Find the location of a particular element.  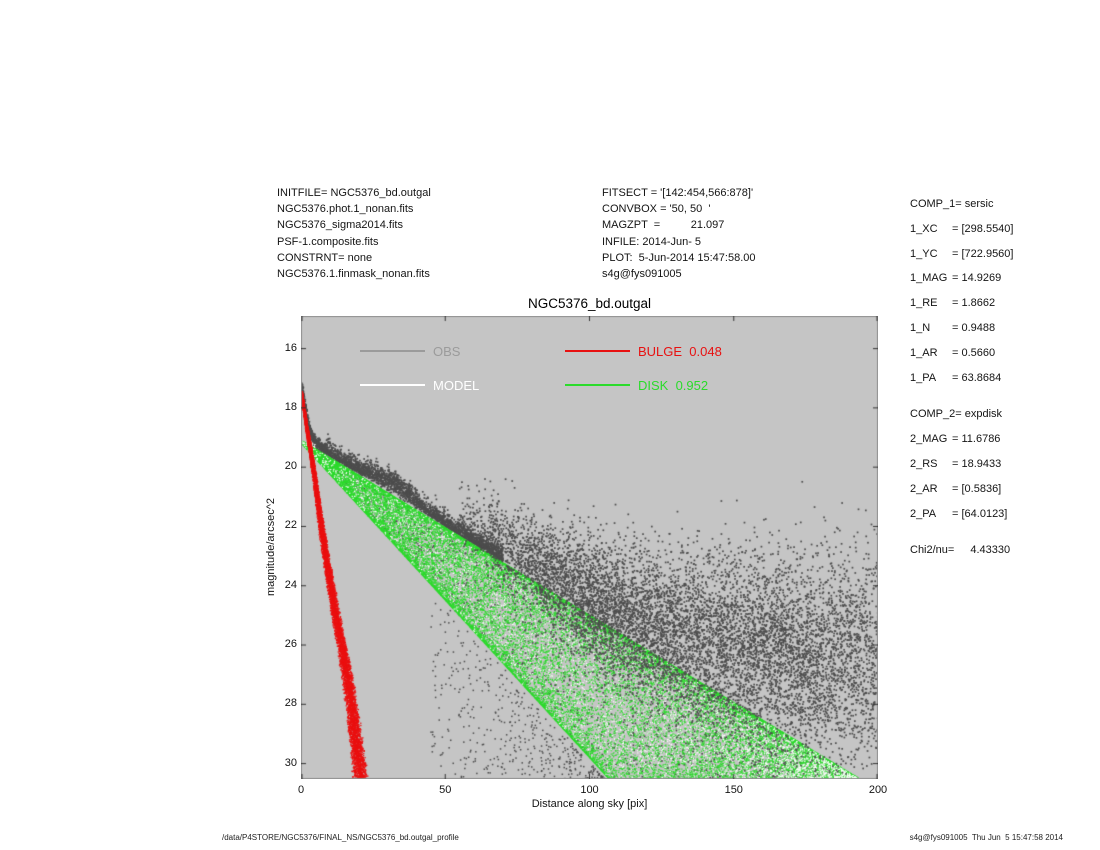

legend-model-line is located at coordinates (392, 385).